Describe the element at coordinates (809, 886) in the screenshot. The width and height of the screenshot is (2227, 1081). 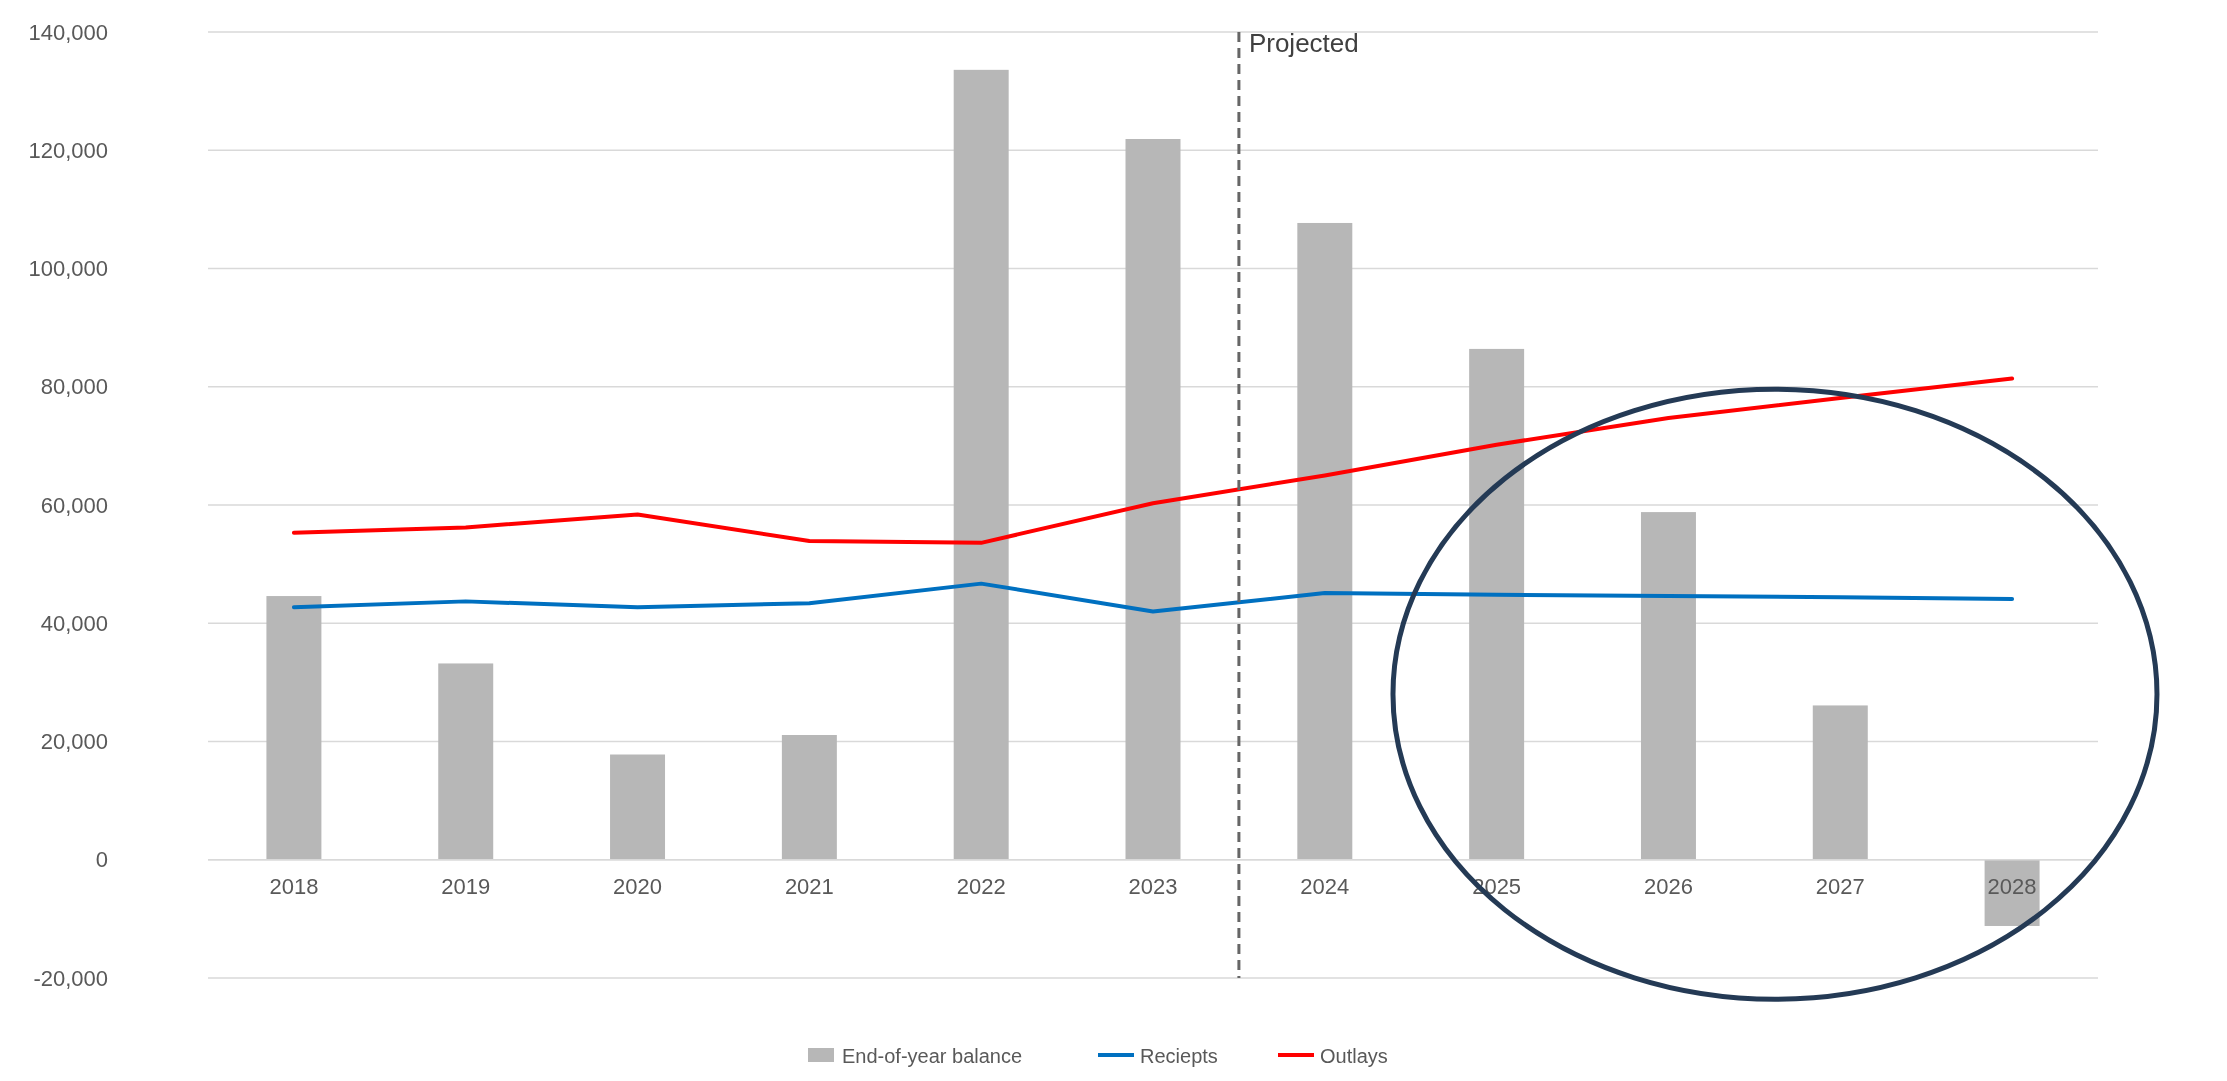
I see `x-tick-label: 2021` at that location.